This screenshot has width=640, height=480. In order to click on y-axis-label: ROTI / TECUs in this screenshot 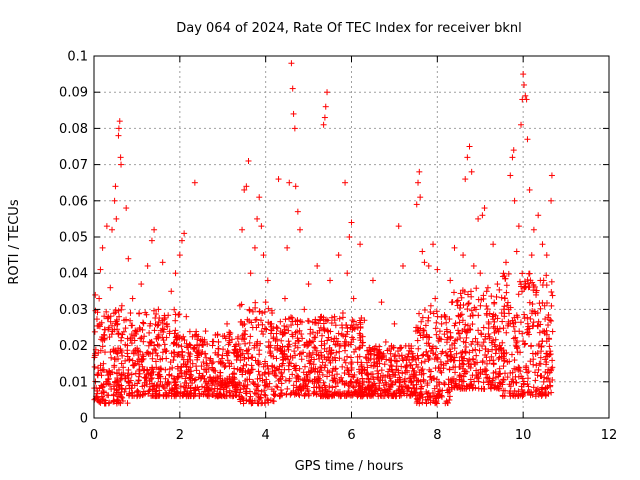, I will do `click(14, 241)`.